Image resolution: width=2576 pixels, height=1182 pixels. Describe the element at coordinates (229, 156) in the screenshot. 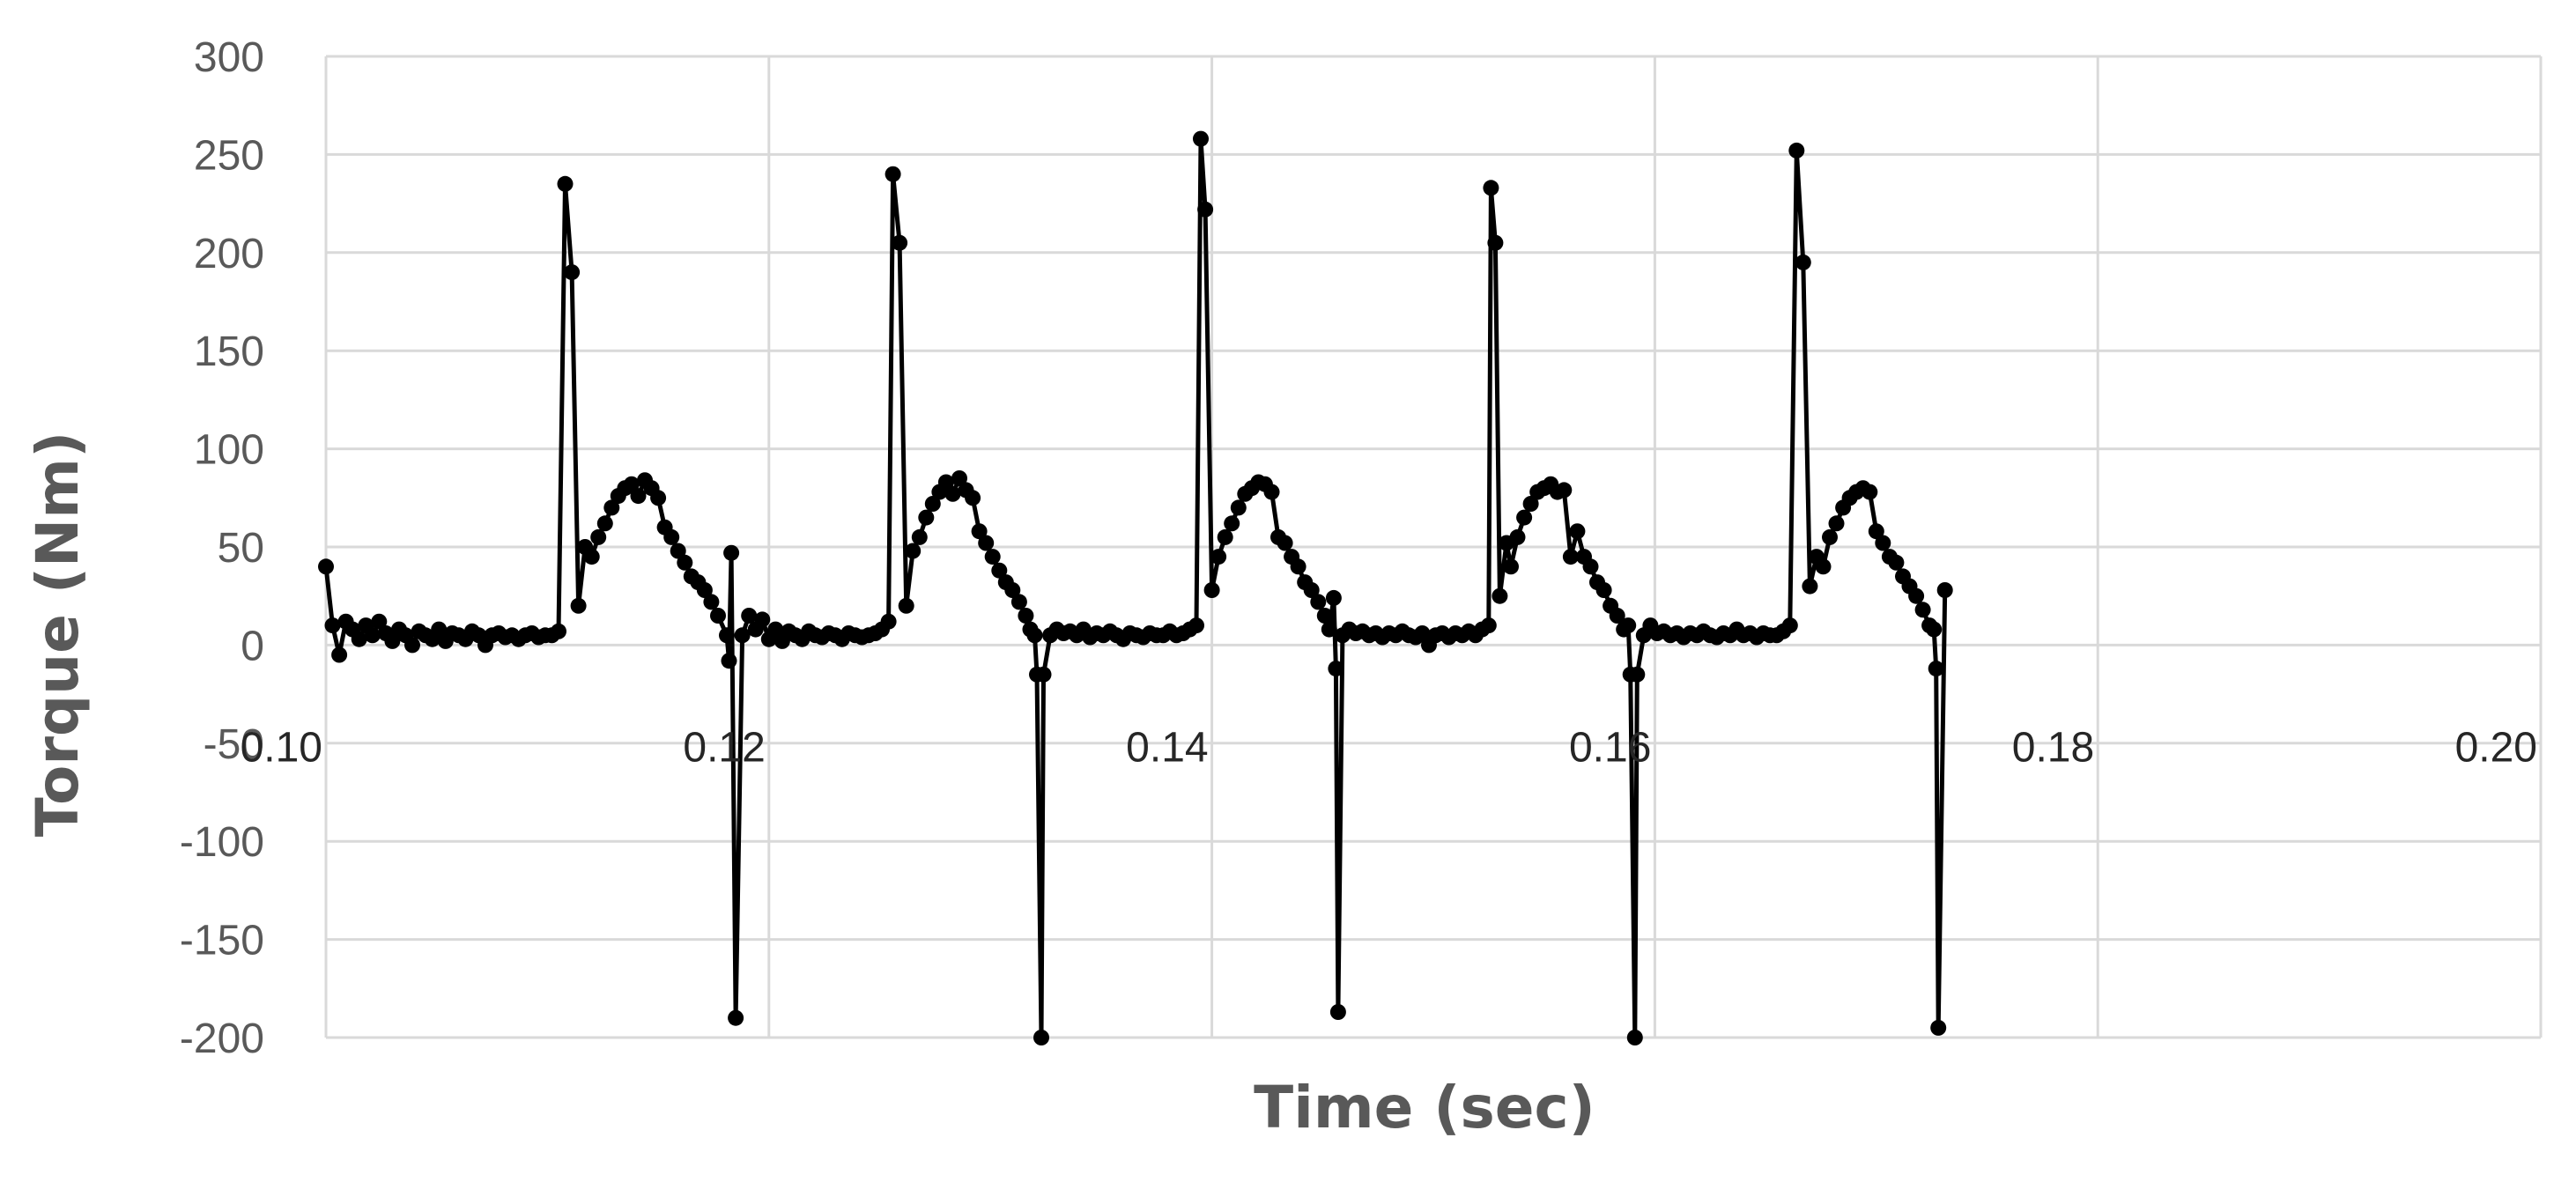

I see `y-tick-label: 250` at that location.